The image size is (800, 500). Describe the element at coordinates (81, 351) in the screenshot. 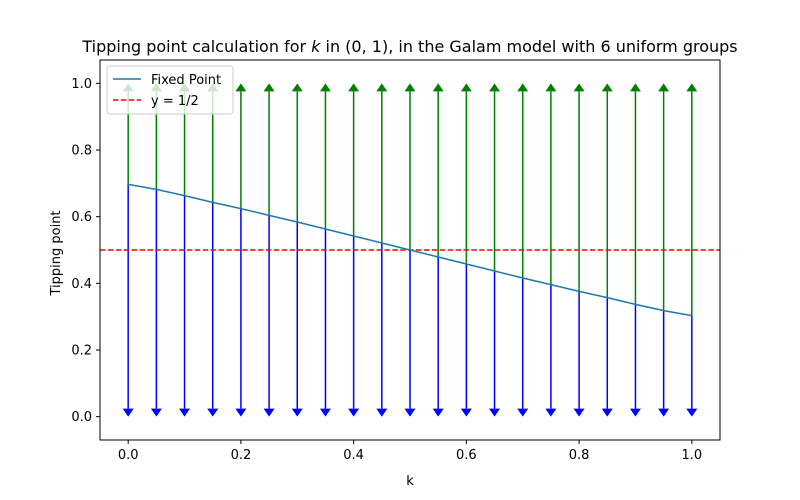

I see `y-tick-label: 0.2` at that location.